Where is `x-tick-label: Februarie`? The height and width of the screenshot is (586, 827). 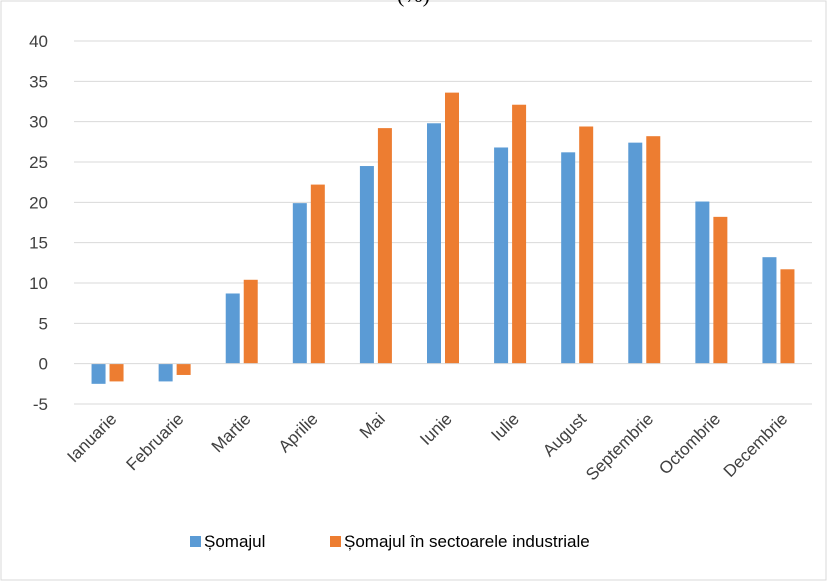 x-tick-label: Februarie is located at coordinates (155, 441).